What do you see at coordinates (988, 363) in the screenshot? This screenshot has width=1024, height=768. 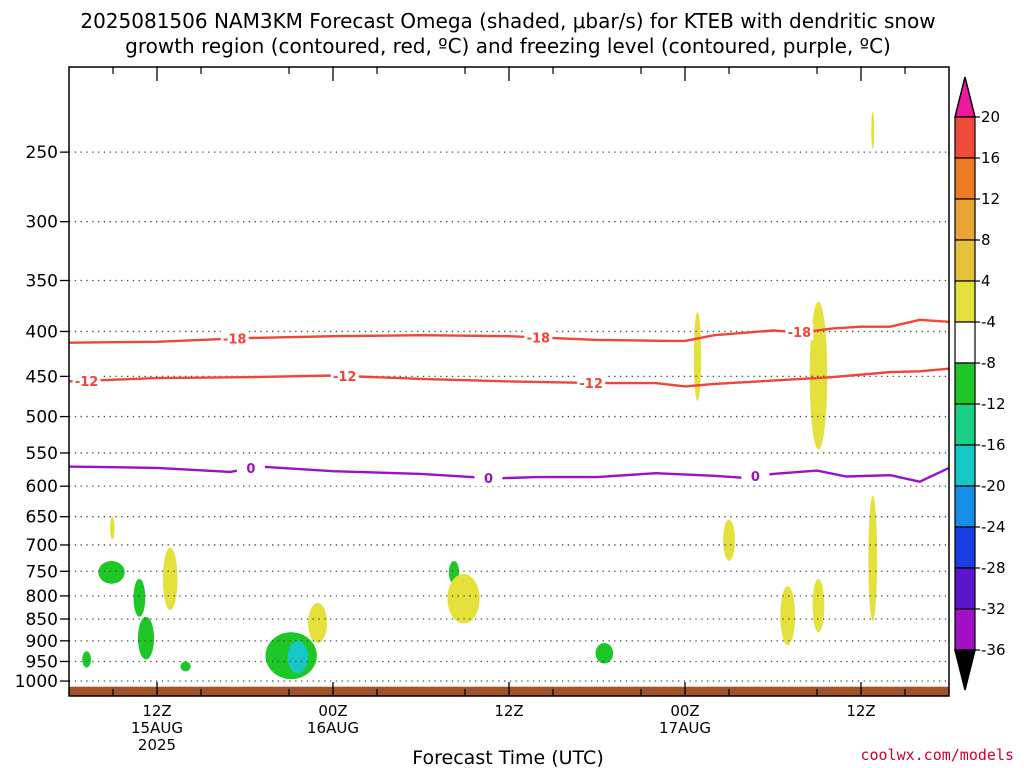 I see `colorbar-label-6: -8` at bounding box center [988, 363].